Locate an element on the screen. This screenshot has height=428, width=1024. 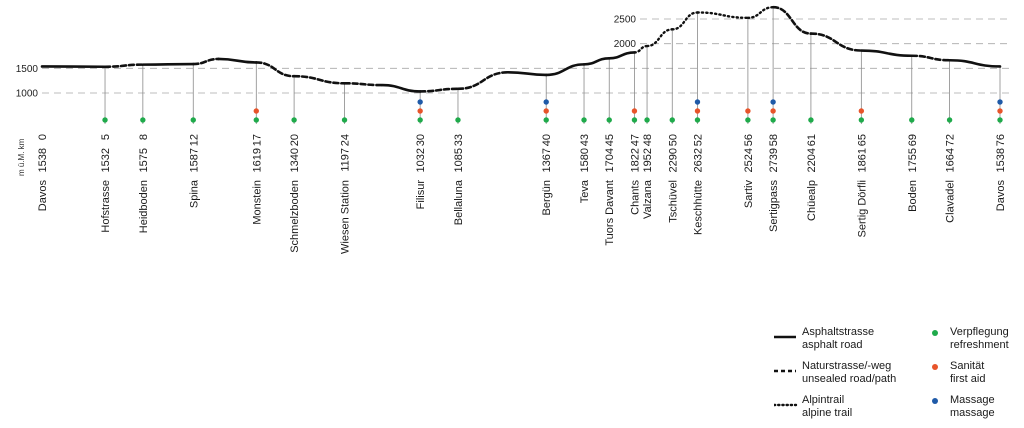
y-tick-label: 1500 is located at coordinates (27, 69).